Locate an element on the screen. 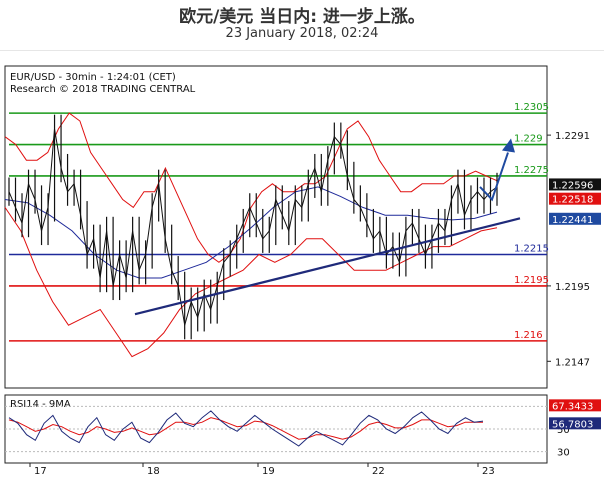 This screenshot has width=604, height=479. pivot-level-label: 1.2215 is located at coordinates (531, 248).